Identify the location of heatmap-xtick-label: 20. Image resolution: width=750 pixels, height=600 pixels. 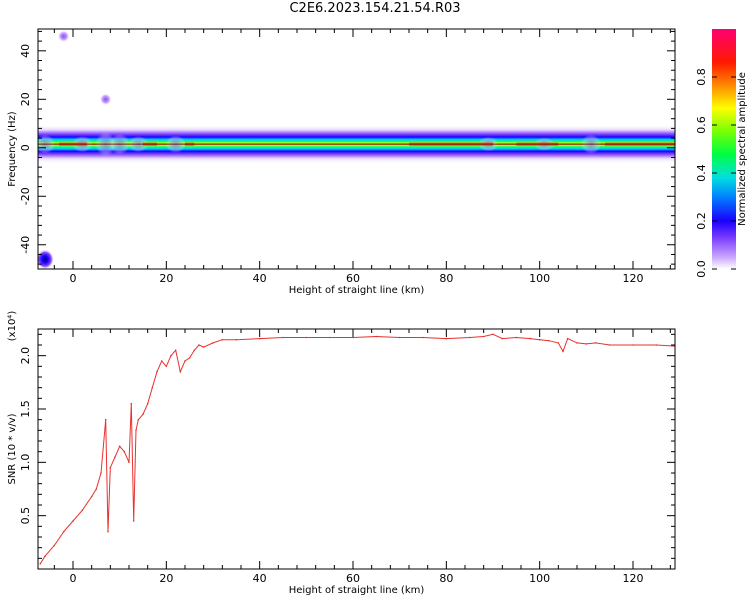
(166, 278).